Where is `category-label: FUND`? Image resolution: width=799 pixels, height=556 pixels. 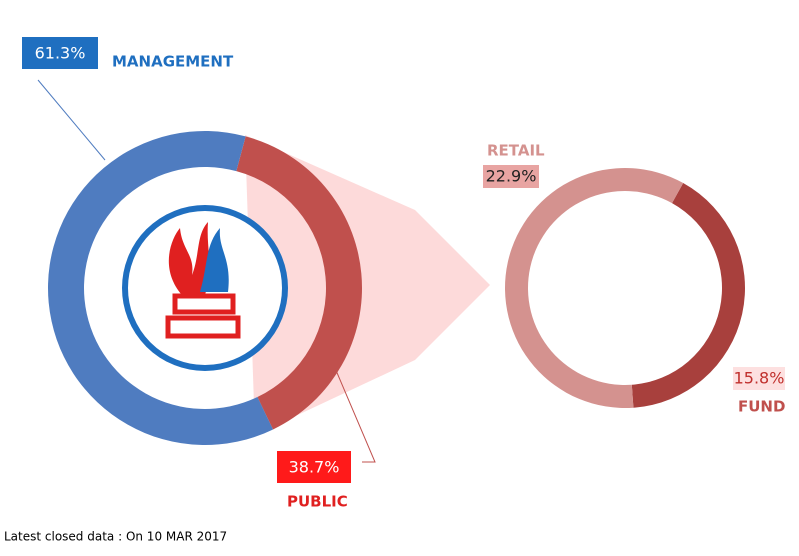
category-label: FUND is located at coordinates (761, 407).